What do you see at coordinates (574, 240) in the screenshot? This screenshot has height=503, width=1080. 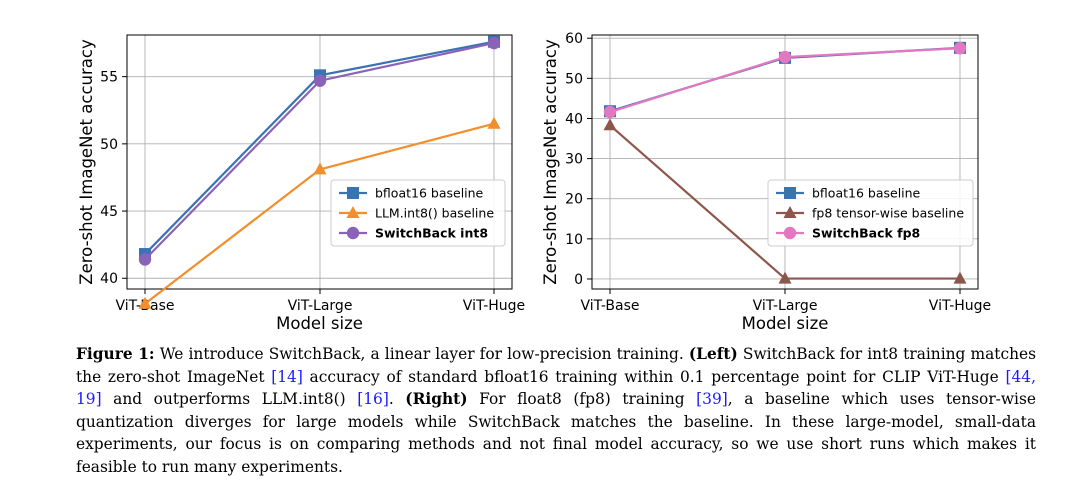 I see `y-tick-label: 10` at bounding box center [574, 240].